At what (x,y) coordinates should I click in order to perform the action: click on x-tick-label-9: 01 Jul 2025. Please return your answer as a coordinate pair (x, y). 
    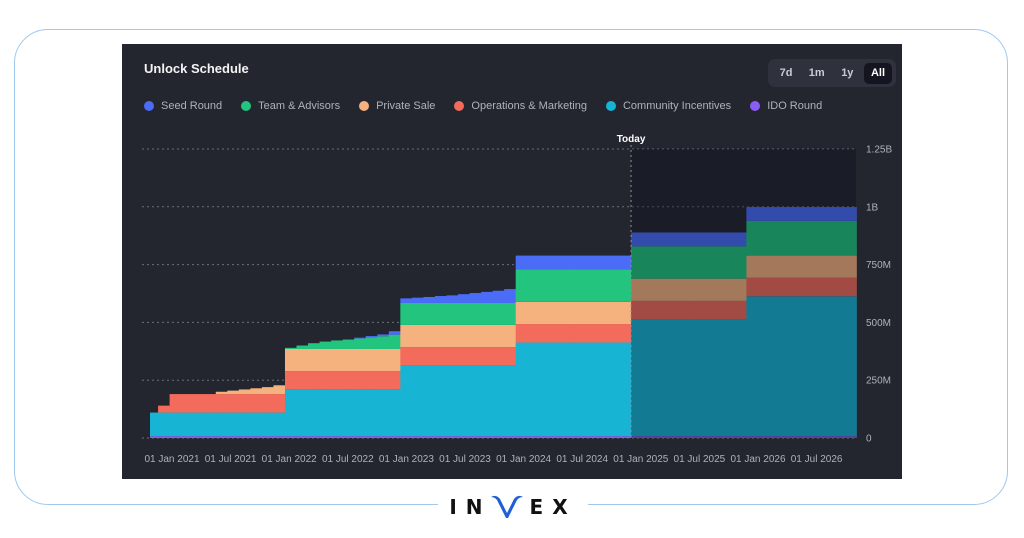
    Looking at the image, I should click on (700, 459).